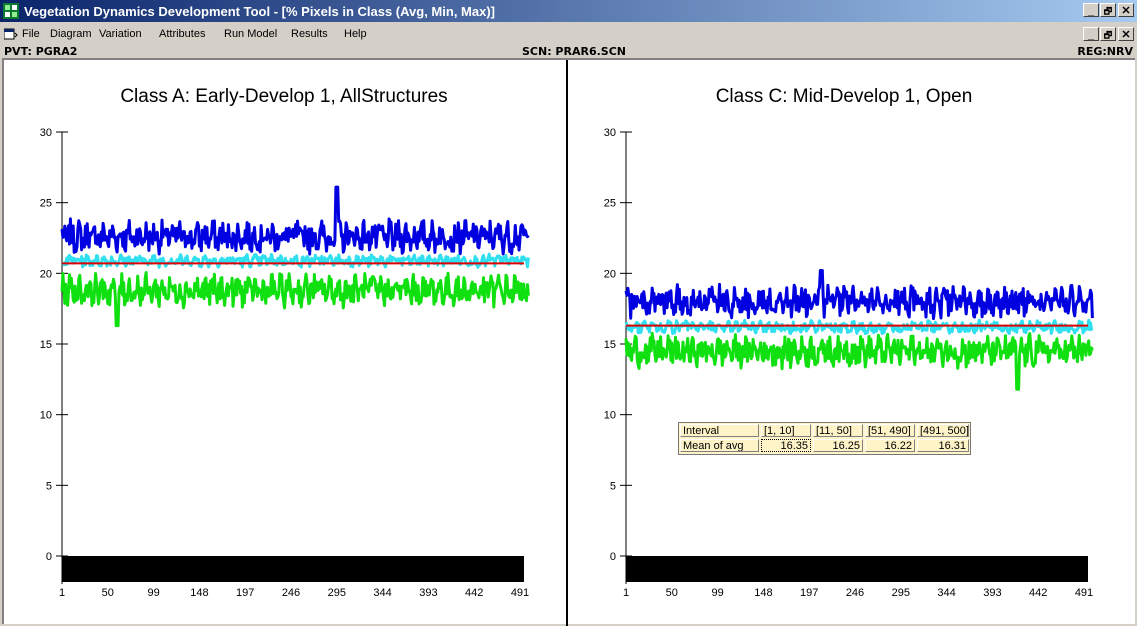 The width and height of the screenshot is (1137, 626). I want to click on app-grid-icon, so click(11, 11).